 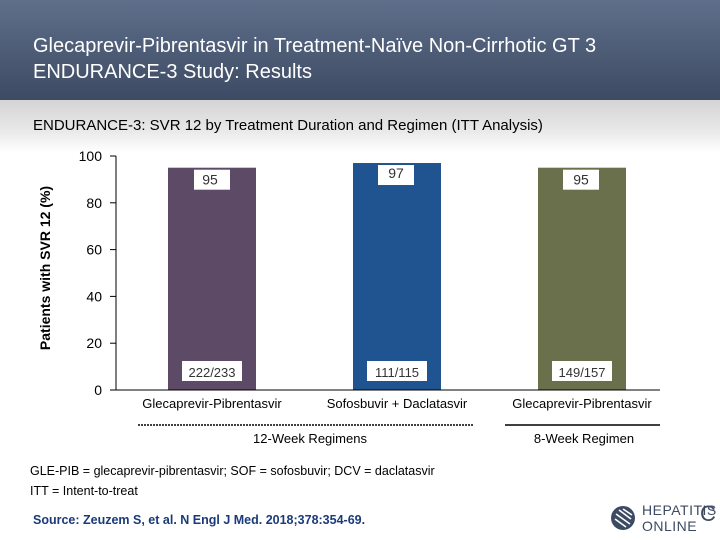 I want to click on y-tick-label: 20, so click(x=94, y=343).